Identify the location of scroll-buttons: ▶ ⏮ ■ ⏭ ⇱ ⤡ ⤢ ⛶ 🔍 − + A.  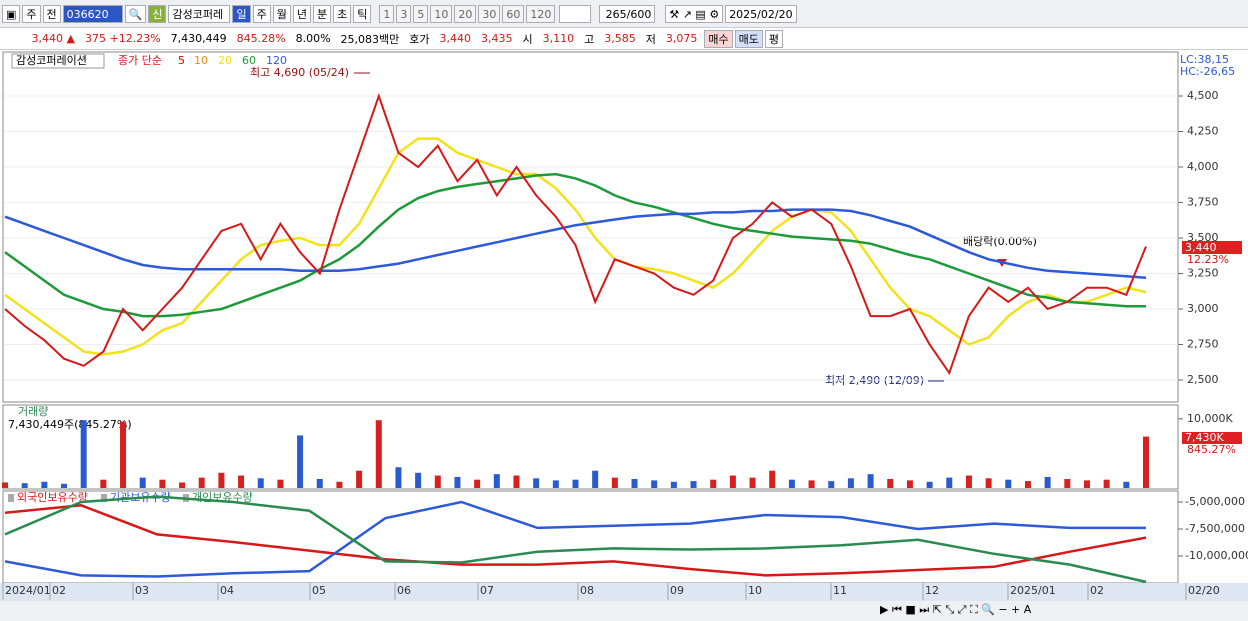
(956, 609).